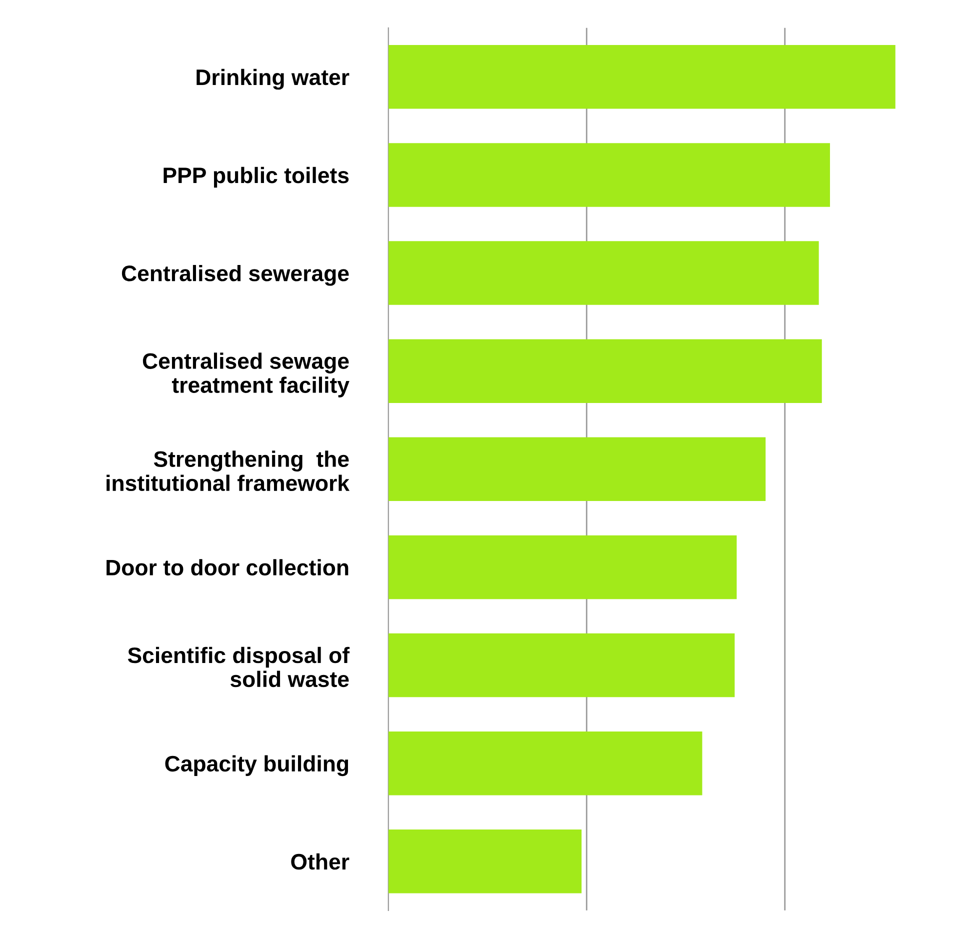 The image size is (971, 929). Describe the element at coordinates (235, 275) in the screenshot. I see `y-tick-label: Centralised sewerage` at that location.